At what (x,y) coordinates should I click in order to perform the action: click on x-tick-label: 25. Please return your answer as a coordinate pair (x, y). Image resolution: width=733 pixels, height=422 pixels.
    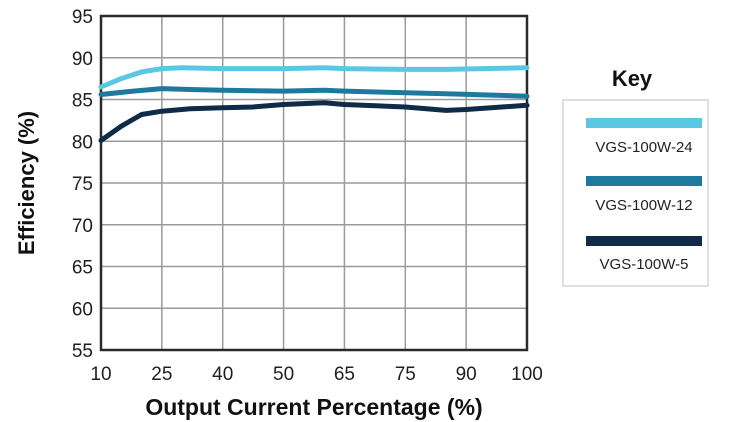
    Looking at the image, I should click on (161, 374).